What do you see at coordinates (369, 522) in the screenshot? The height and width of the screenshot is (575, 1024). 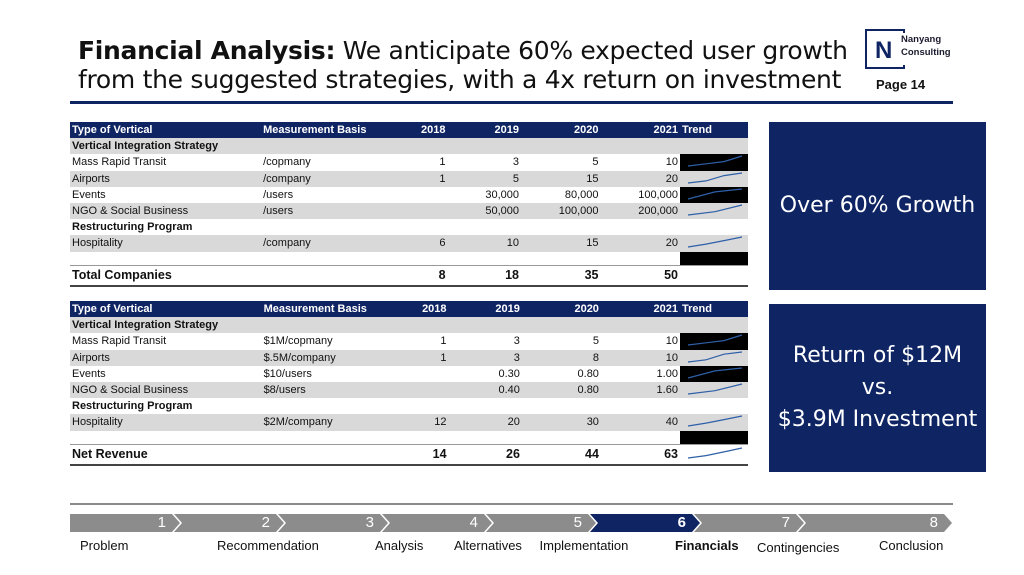 I see `nav-step-number: 3` at bounding box center [369, 522].